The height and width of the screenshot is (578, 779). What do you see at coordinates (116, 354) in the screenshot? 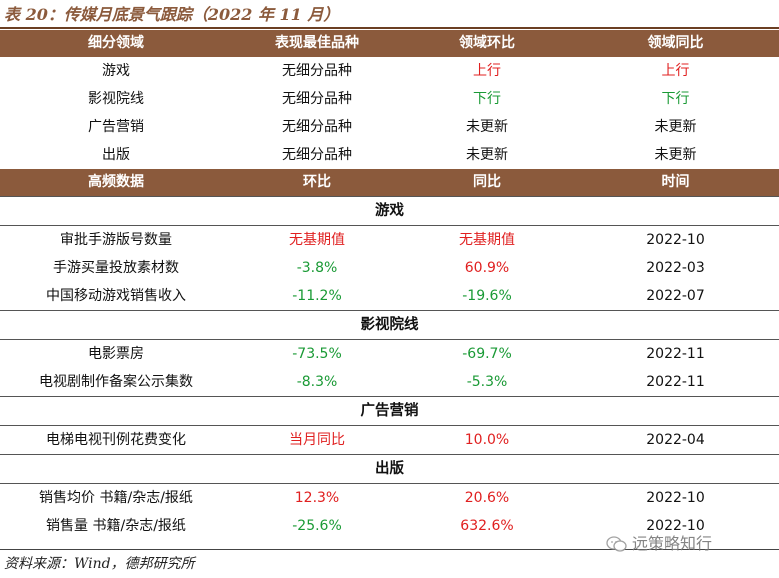
I see `table-cell: 电影票房` at bounding box center [116, 354].